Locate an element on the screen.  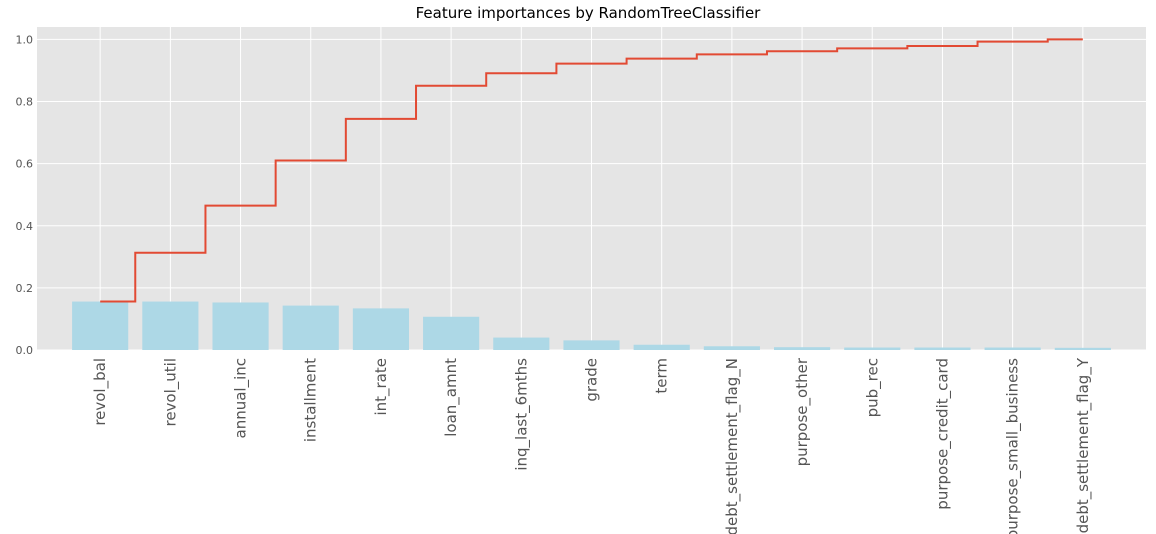
y-tick-label: 0.4 is located at coordinates (25, 226).